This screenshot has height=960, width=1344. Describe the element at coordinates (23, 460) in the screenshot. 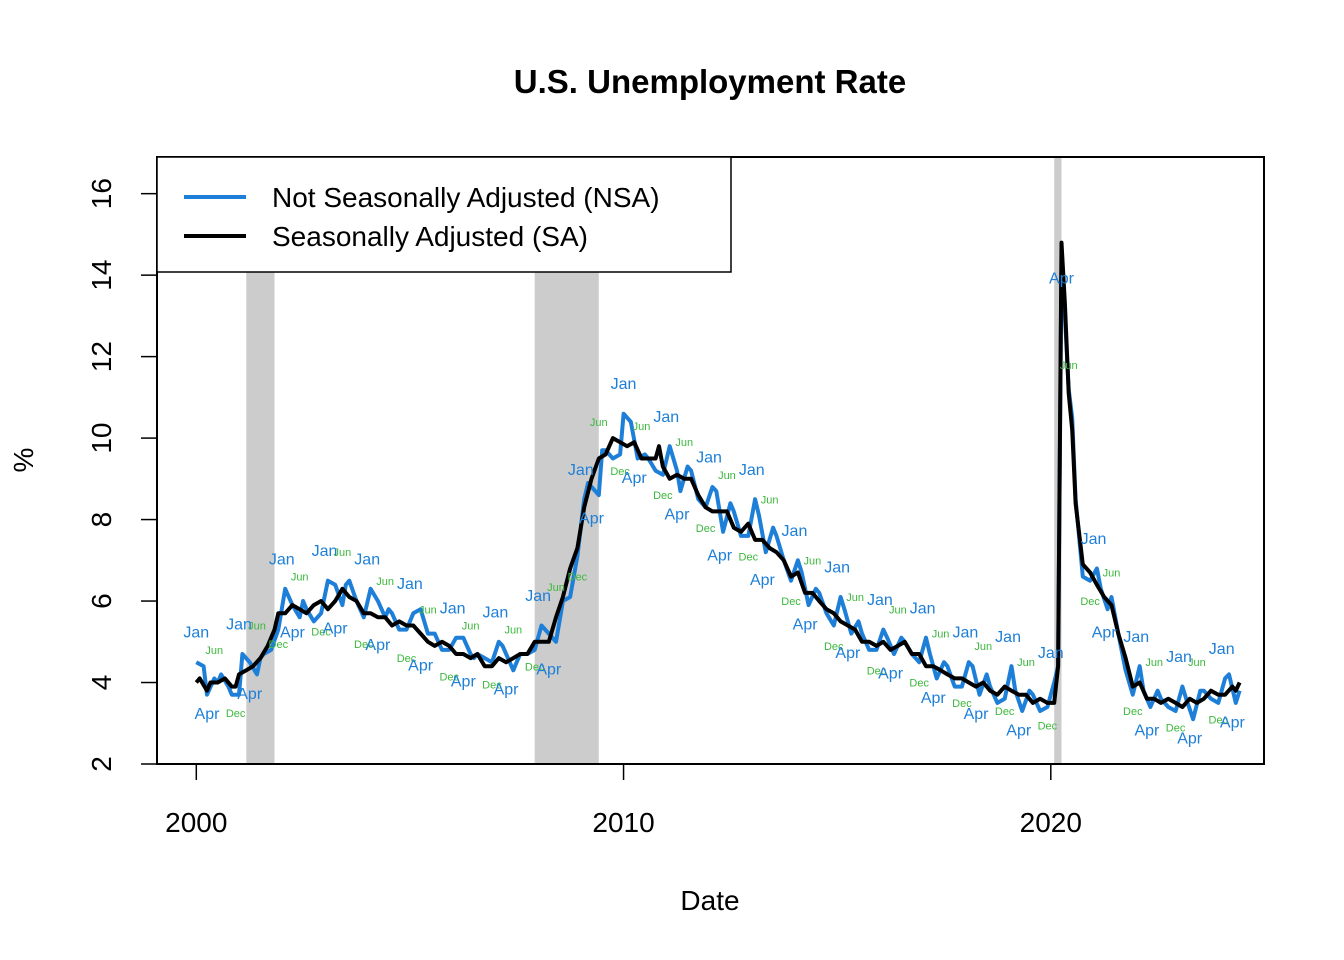

I see `y-axis-title: %` at that location.